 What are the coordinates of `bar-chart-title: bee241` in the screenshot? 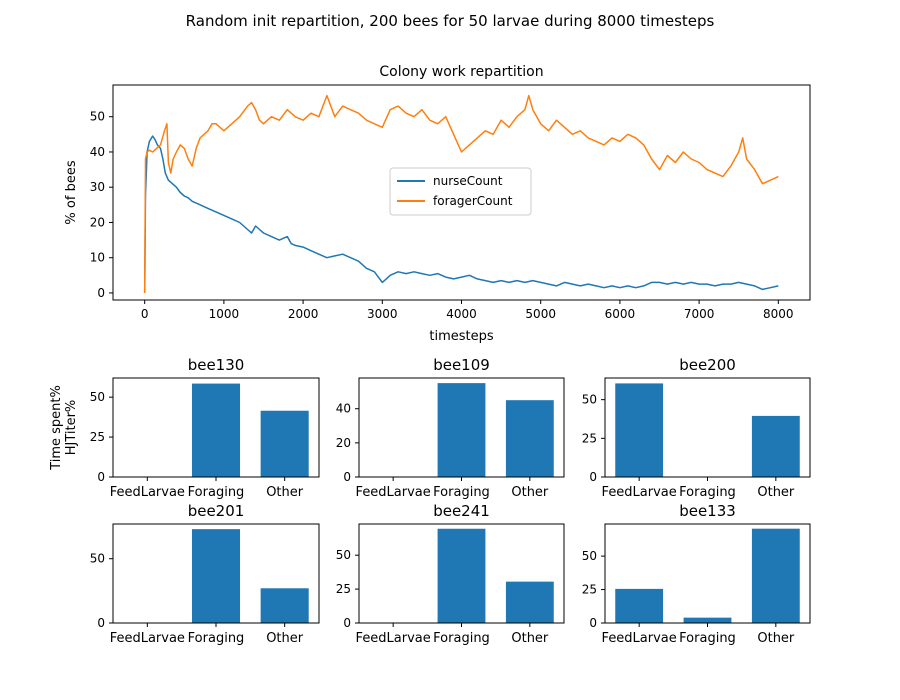 It's located at (461, 511).